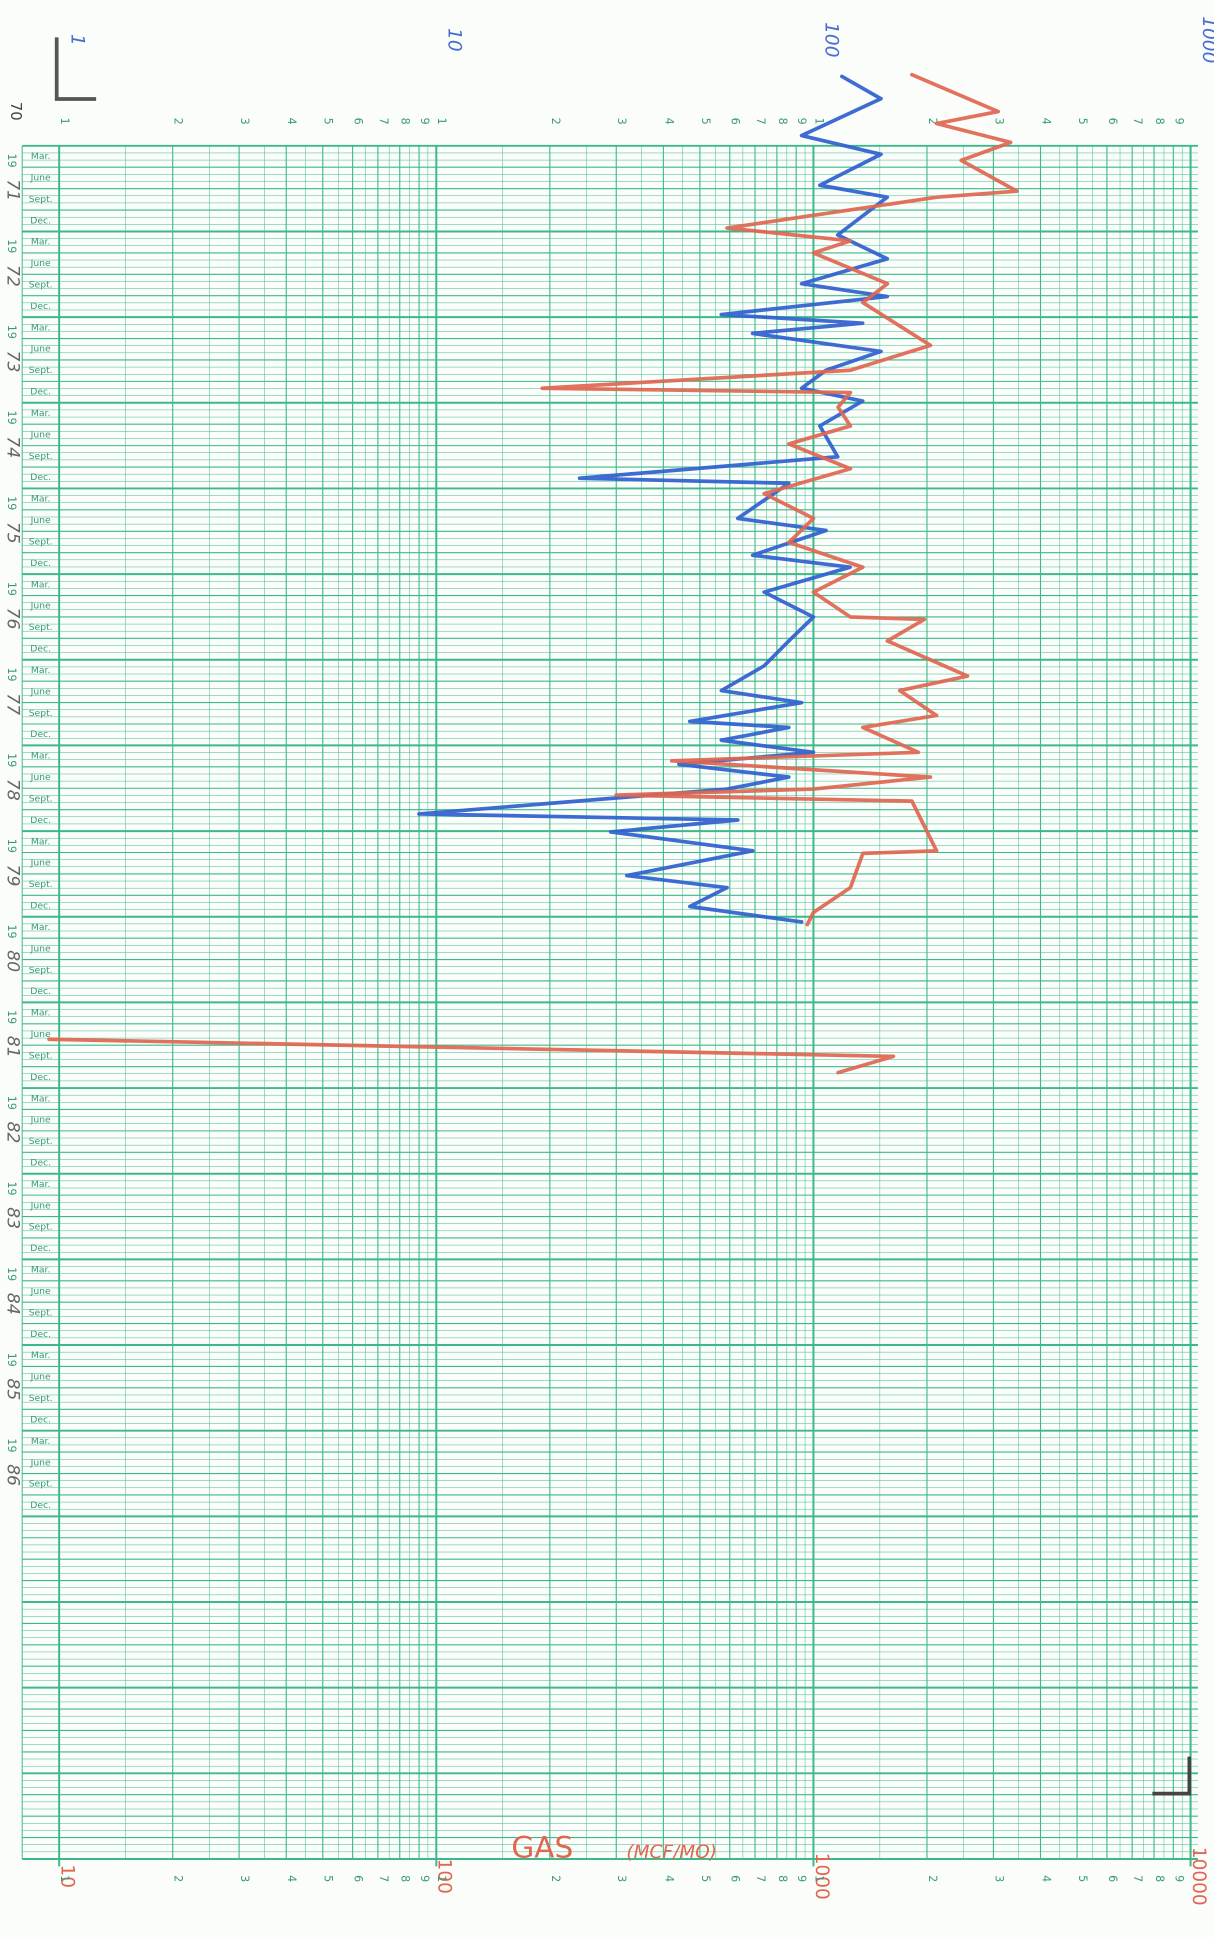 The height and width of the screenshot is (1937, 1214). Describe the element at coordinates (1172, 1776) in the screenshot. I see `corner-mark` at that location.